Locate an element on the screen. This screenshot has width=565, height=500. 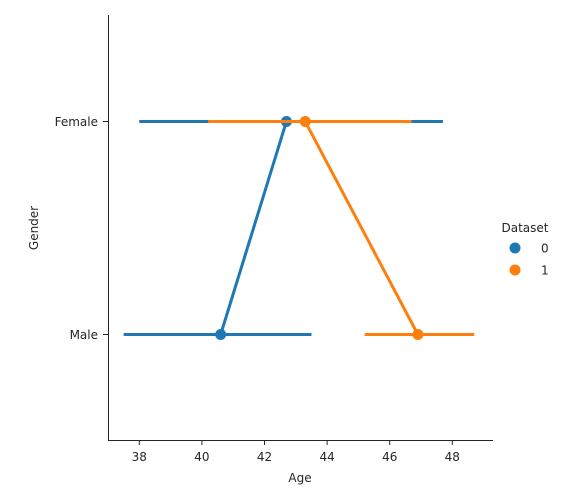
legend-label-0: 0 is located at coordinates (545, 249).